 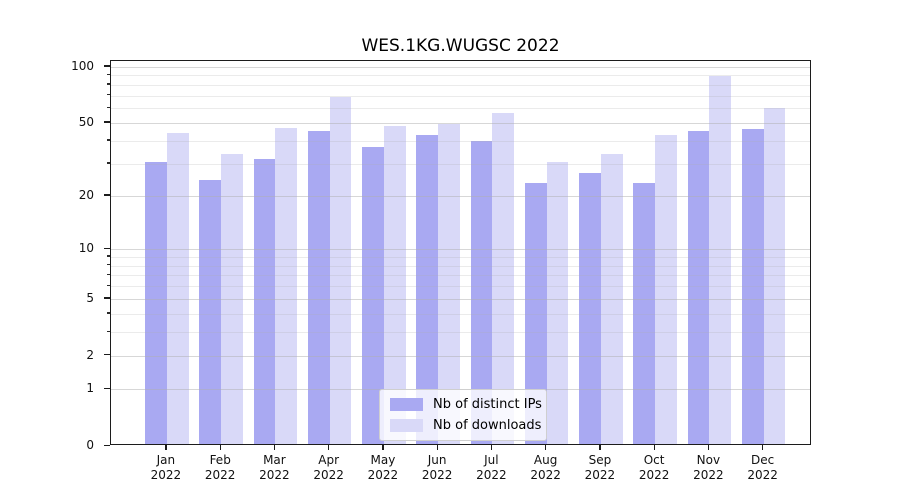 I want to click on bar-downloads-may, so click(x=394, y=284).